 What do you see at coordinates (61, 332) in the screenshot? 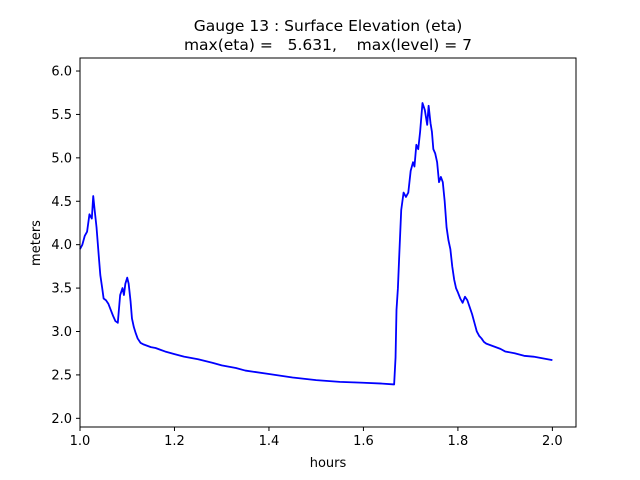
I see `y-tick-label: 3.0` at bounding box center [61, 332].